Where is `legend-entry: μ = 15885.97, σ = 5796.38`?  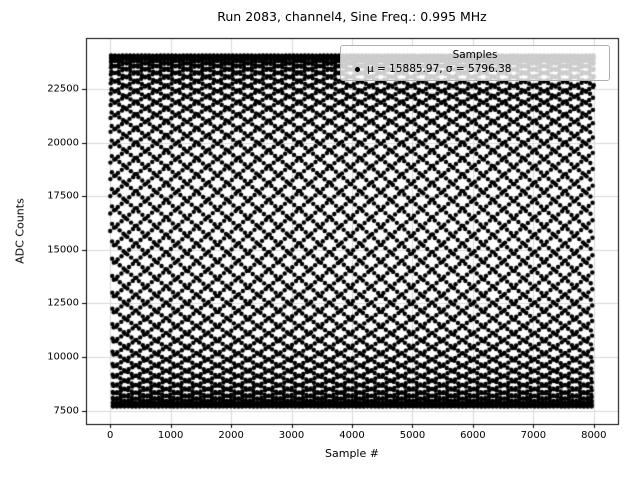
legend-entry: μ = 15885.97, σ = 5796.38 is located at coordinates (475, 69).